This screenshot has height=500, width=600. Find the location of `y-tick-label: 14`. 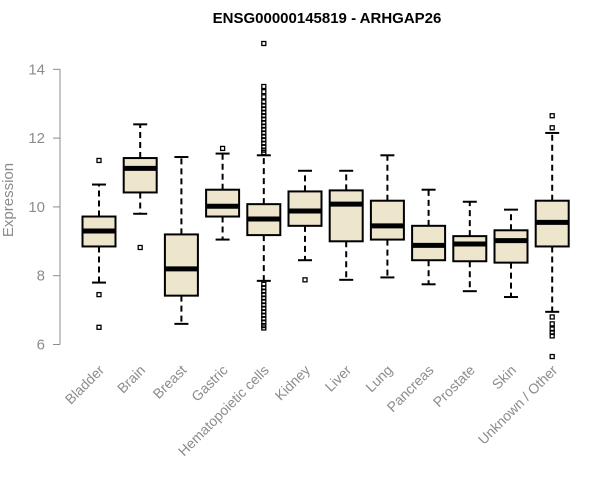

y-tick-label: 14 is located at coordinates (36, 69).